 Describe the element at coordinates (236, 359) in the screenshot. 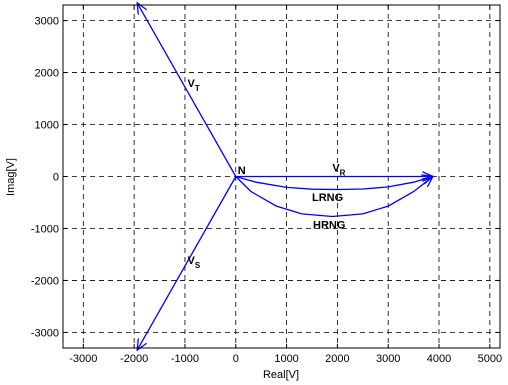

I see `x-tick-label: 0` at that location.